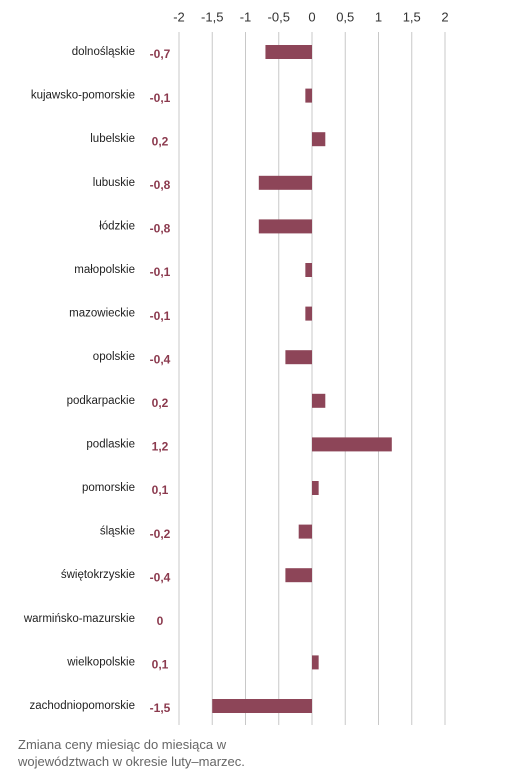  What do you see at coordinates (103, 52) in the screenshot?
I see `category-label: dolnośląskie` at bounding box center [103, 52].